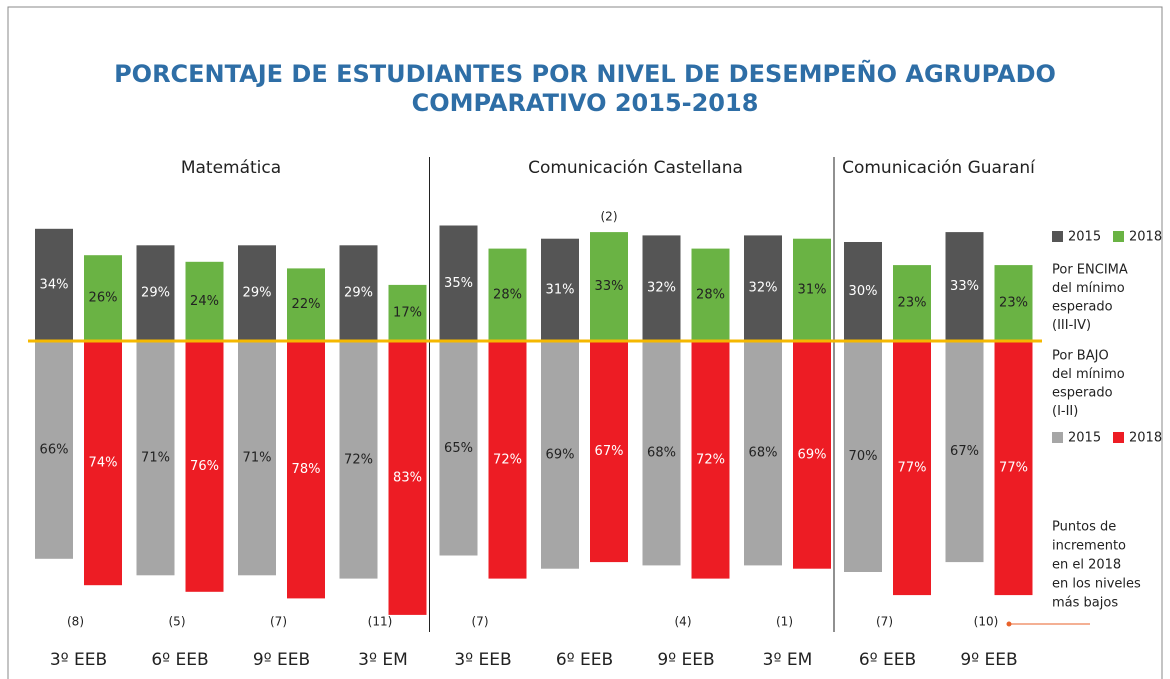 Image resolution: width=1170 pixels, height=679 pixels. Describe the element at coordinates (939, 168) in the screenshot. I see `panel-title: Comunicación Guaraní` at that location.